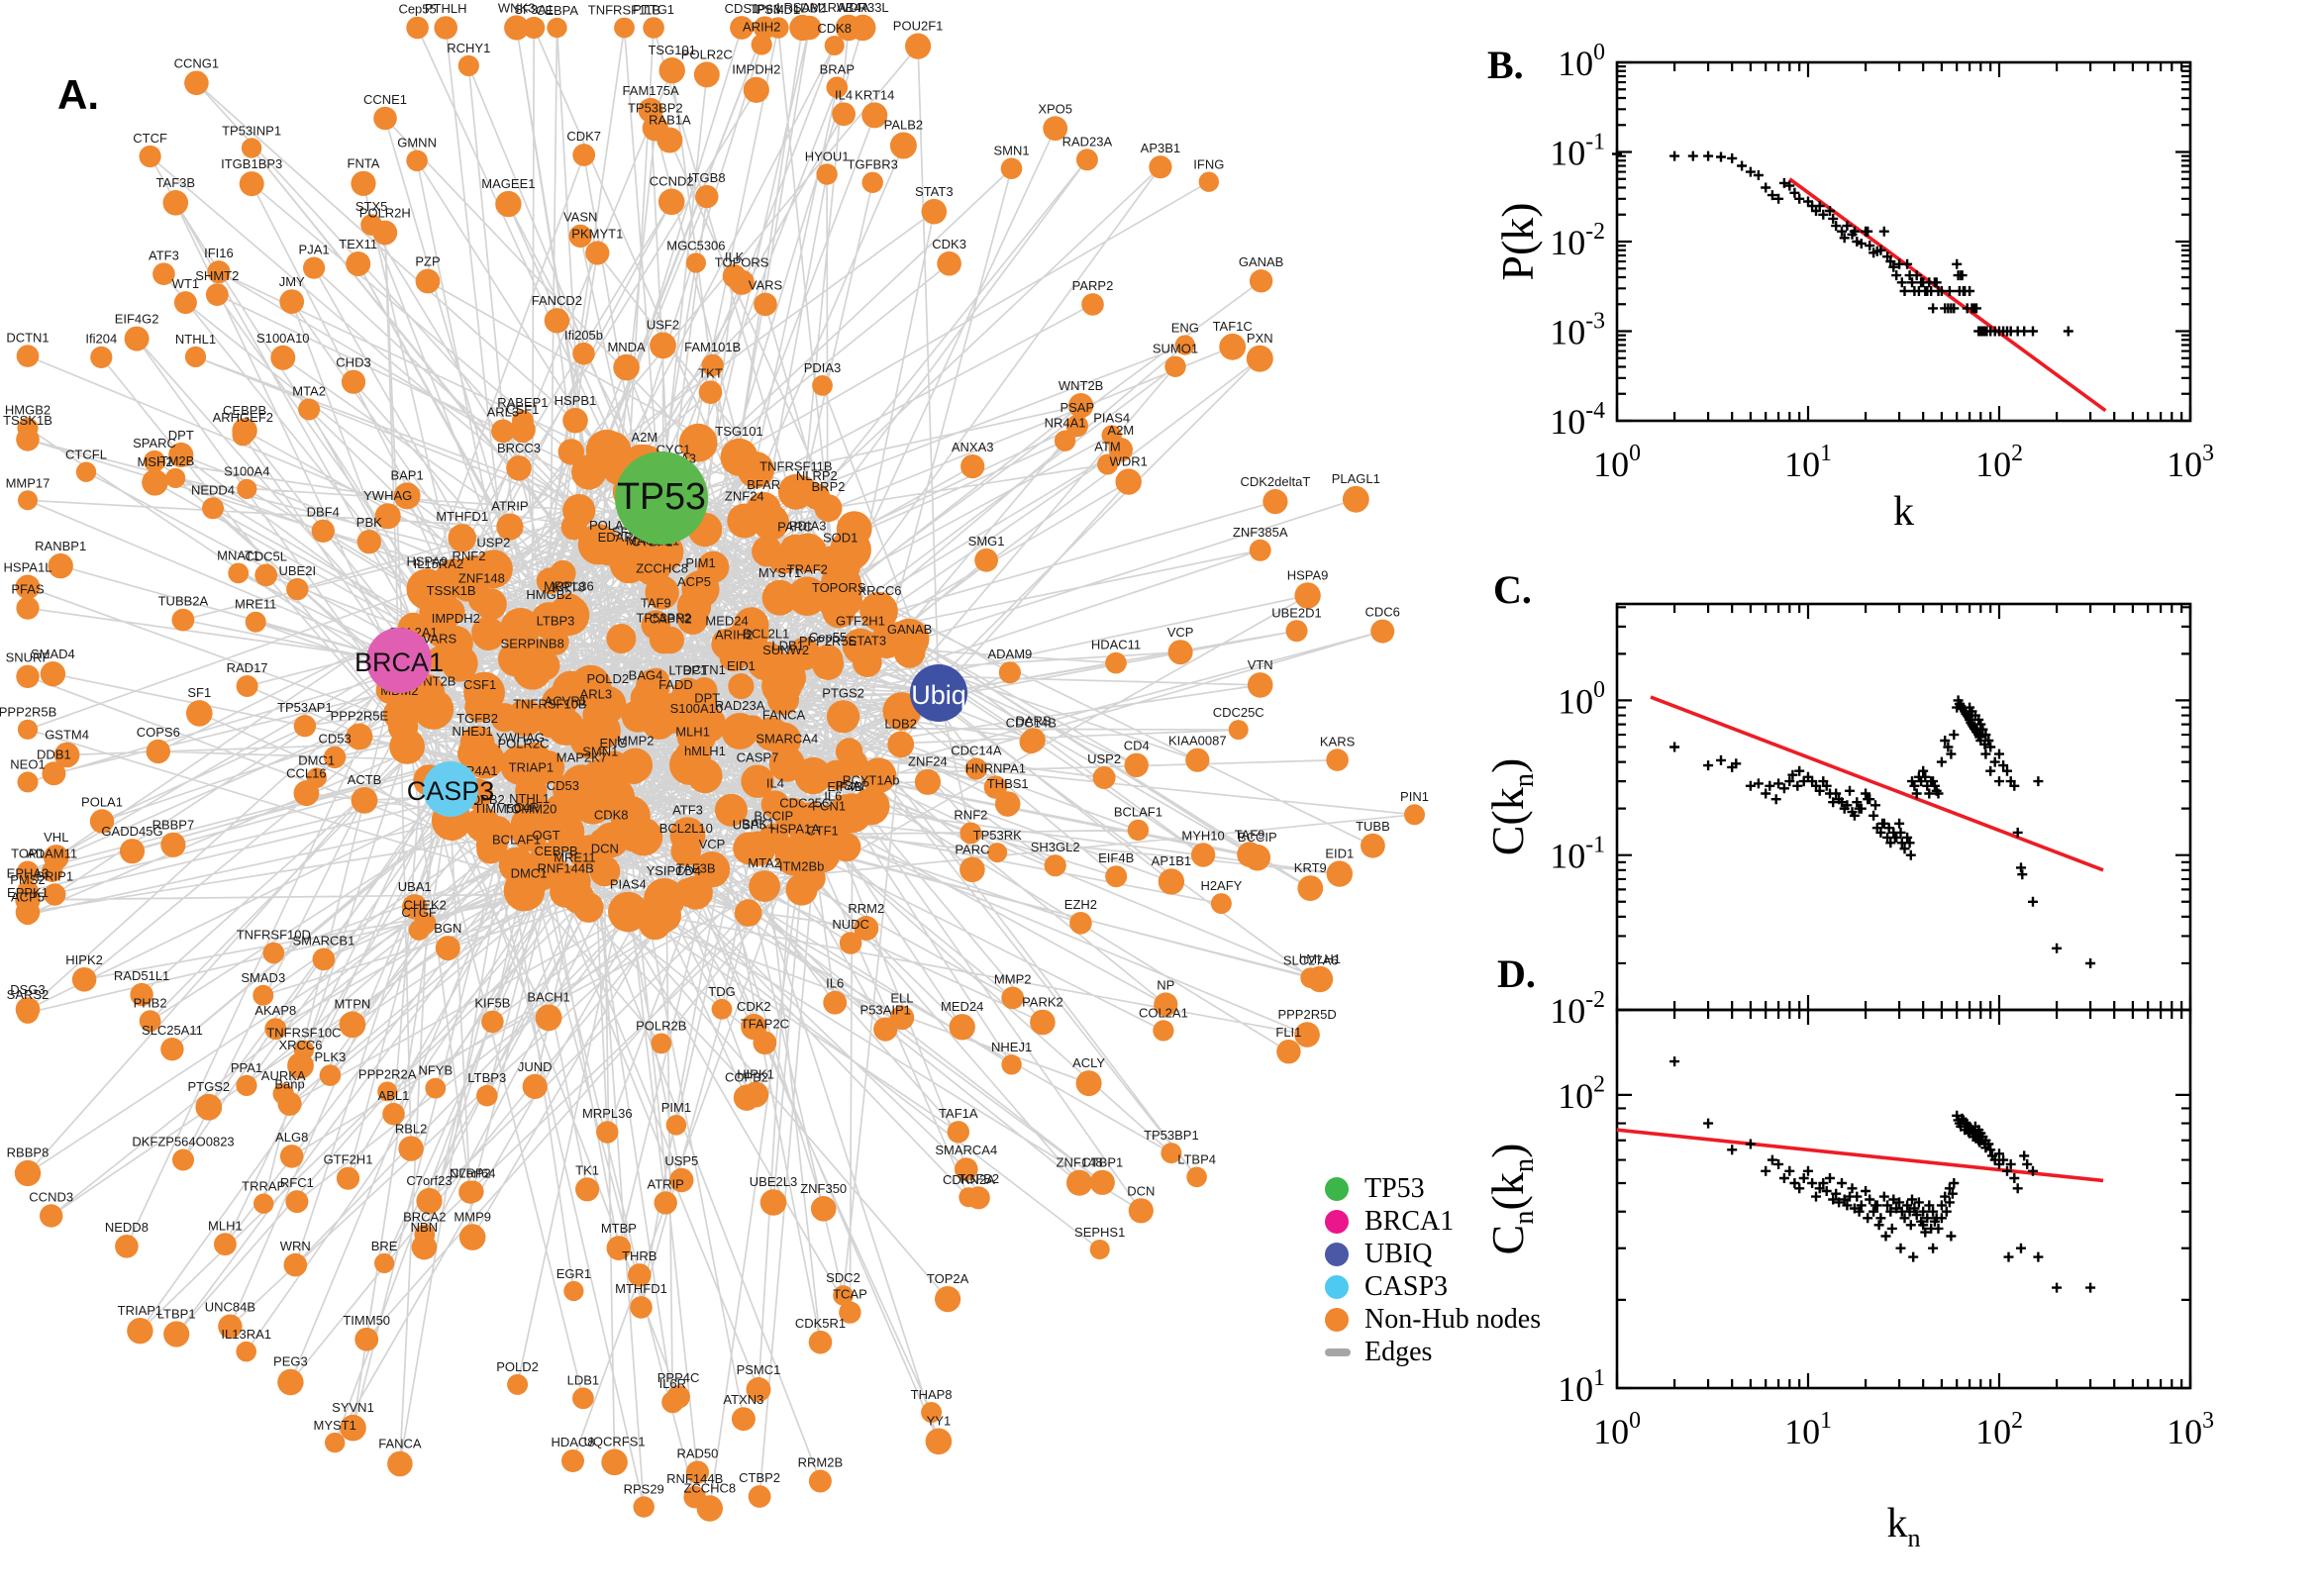 This screenshot has width=2323, height=1596. I want to click on network-node-label: P53AIP1, so click(885, 1009).